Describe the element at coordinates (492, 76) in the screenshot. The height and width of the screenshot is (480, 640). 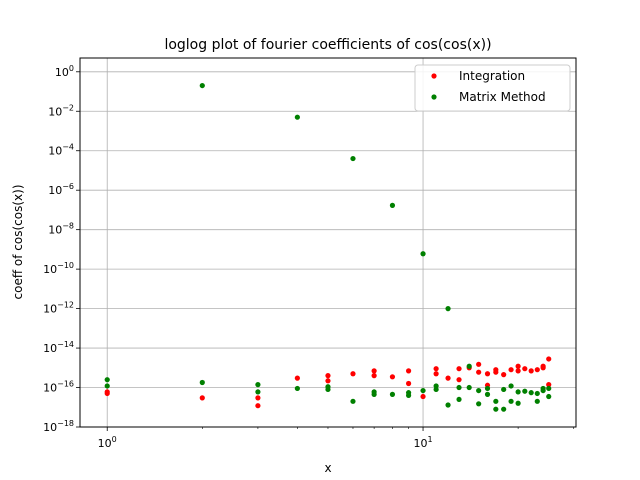
I see `legend-label: Integration` at that location.